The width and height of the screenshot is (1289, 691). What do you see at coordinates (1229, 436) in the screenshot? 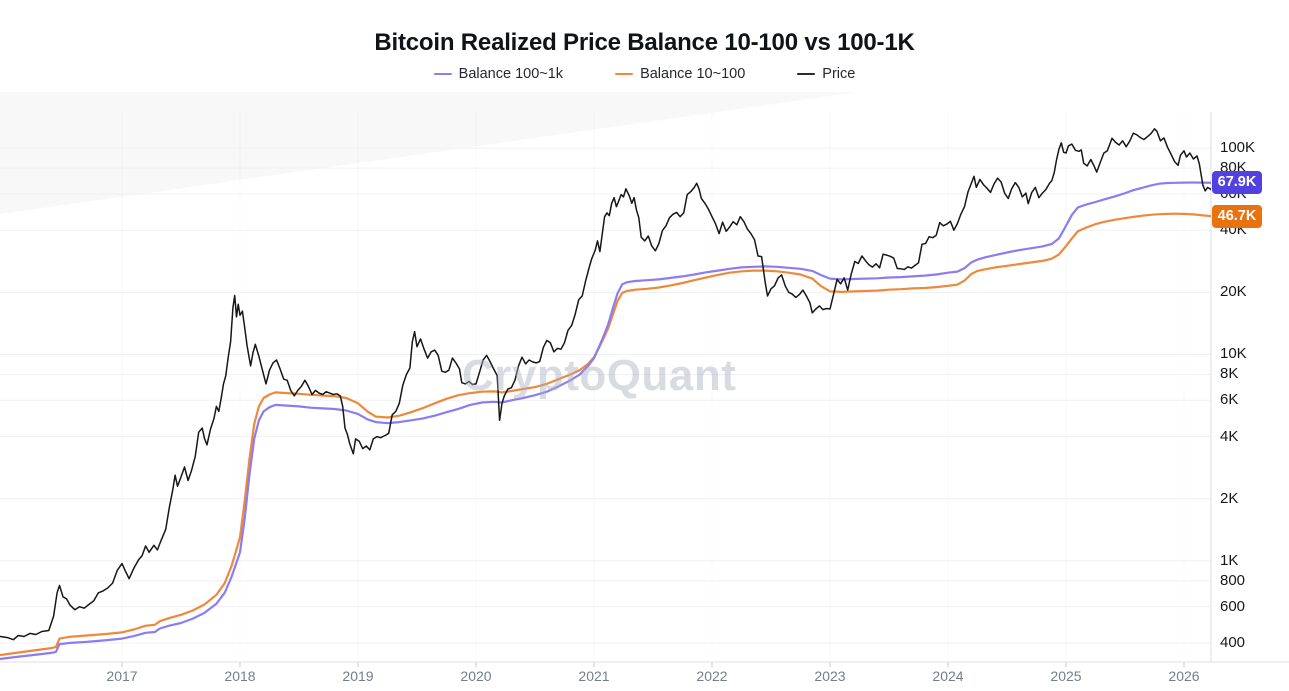
I see `y-axis-label: 4K` at bounding box center [1229, 436].